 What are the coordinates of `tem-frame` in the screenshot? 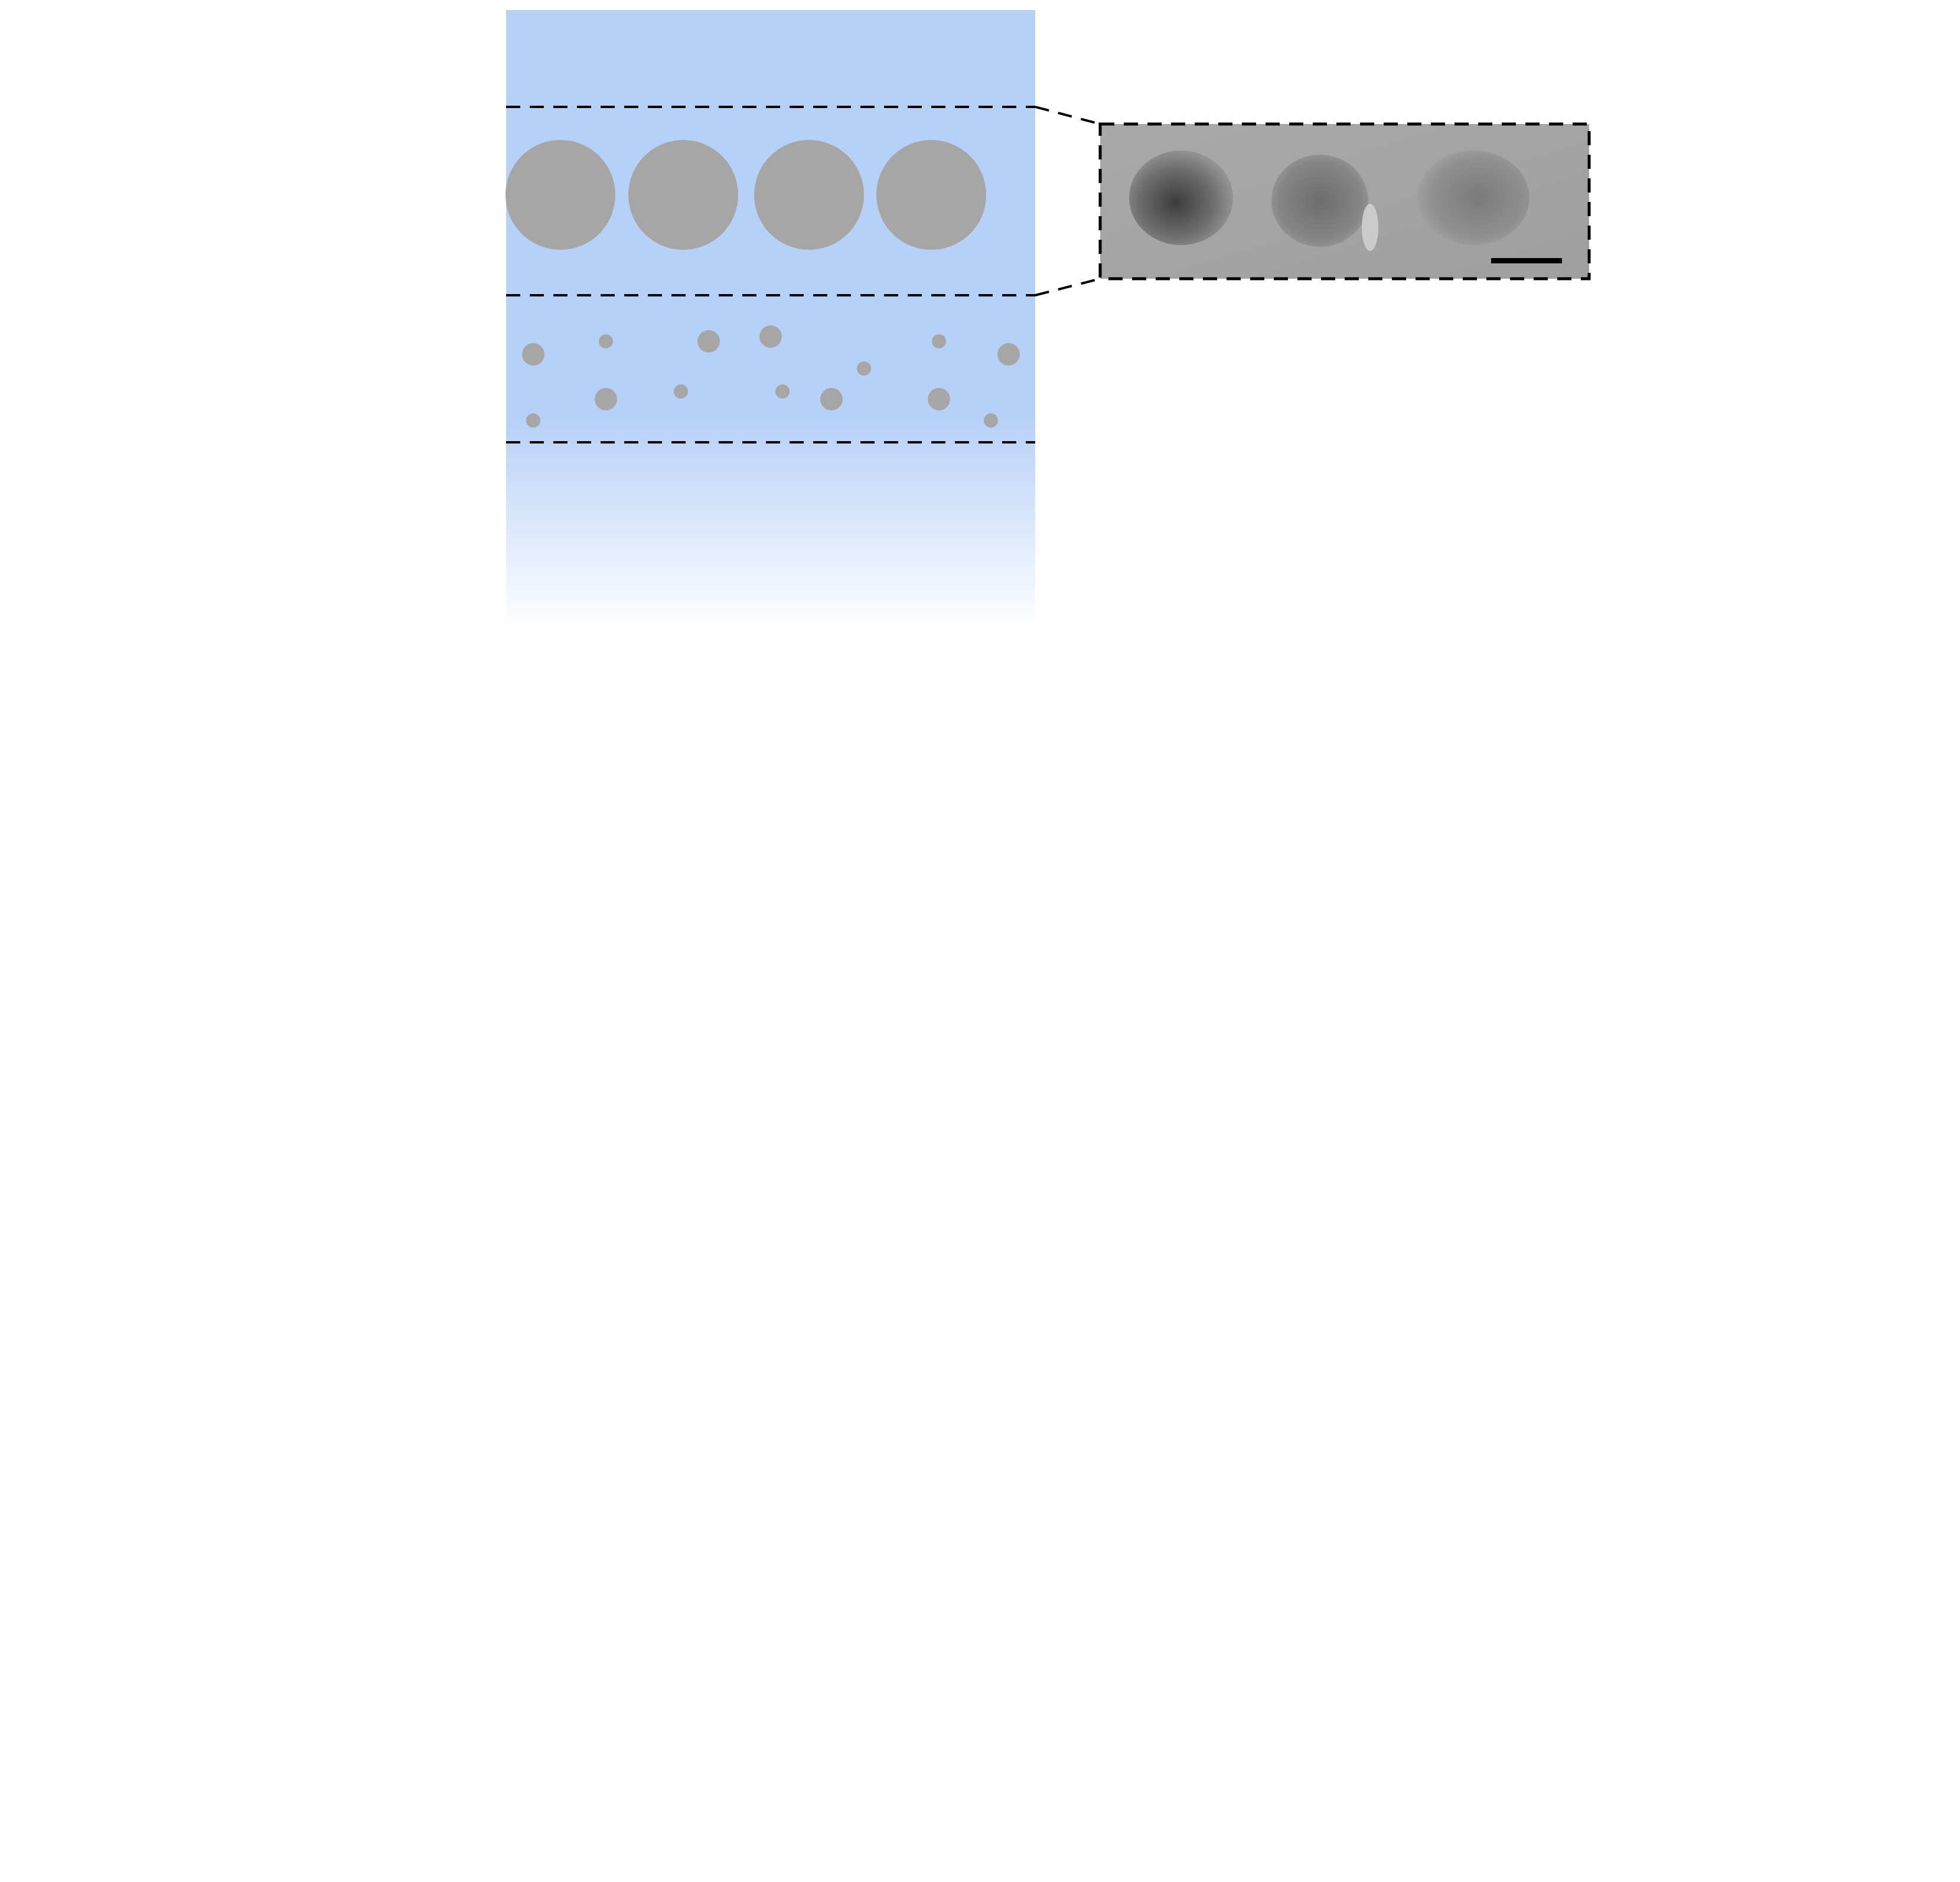 It's located at (1344, 201).